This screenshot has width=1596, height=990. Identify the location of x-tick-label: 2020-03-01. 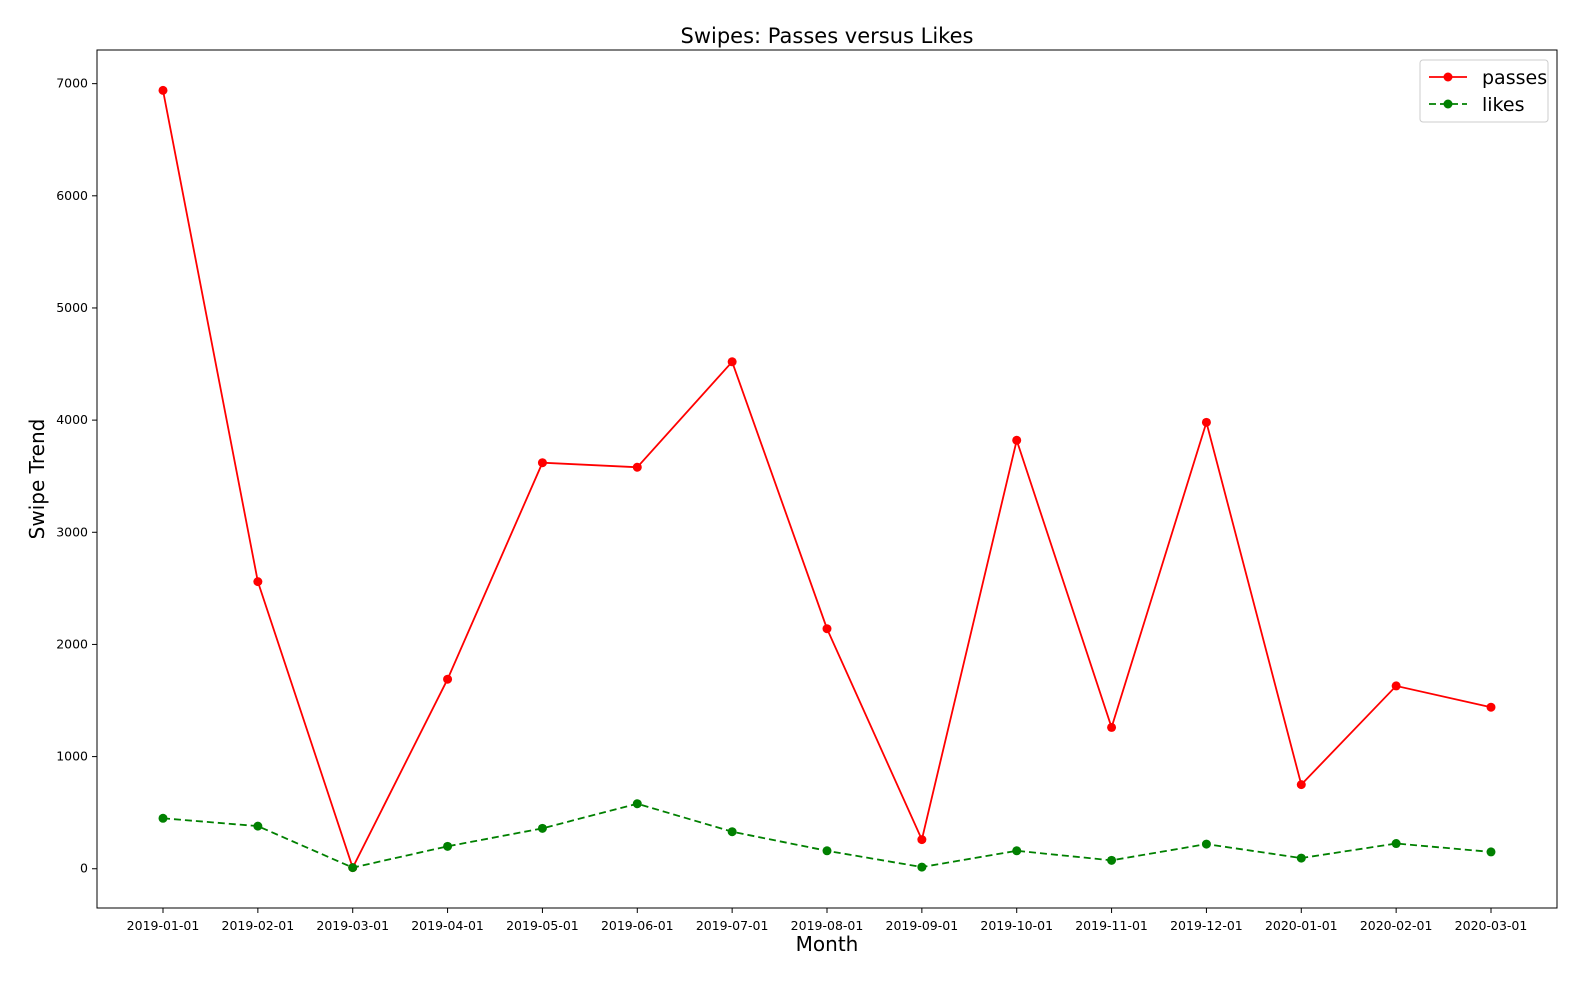
(1491, 925).